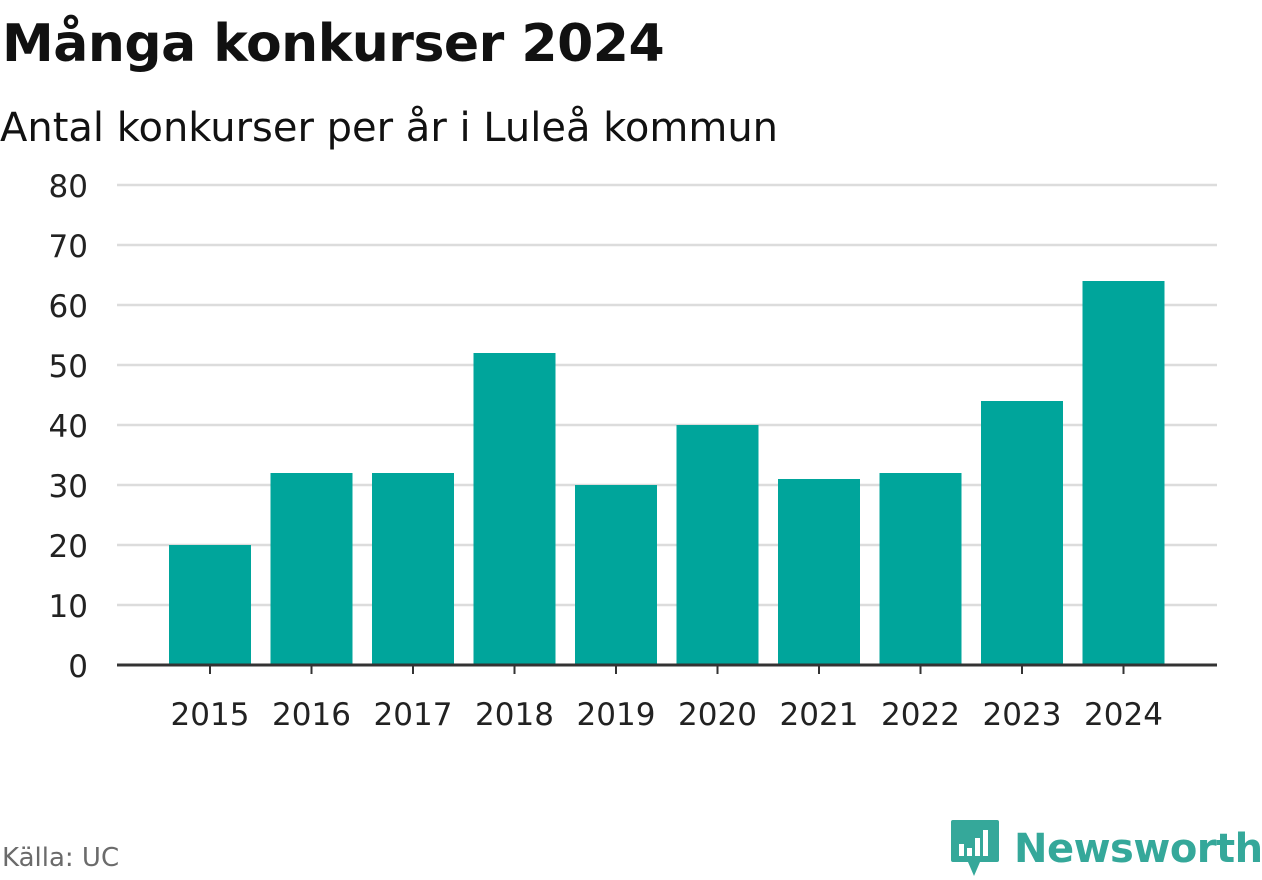  I want to click on brand-name: Newsworthy, so click(1138, 849).